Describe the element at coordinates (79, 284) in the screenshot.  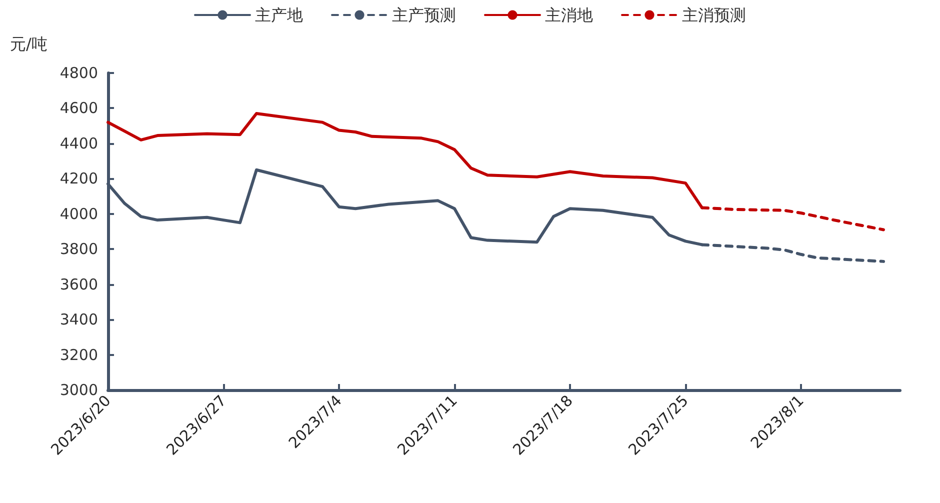
I see `y-tick-label: 3600` at that location.